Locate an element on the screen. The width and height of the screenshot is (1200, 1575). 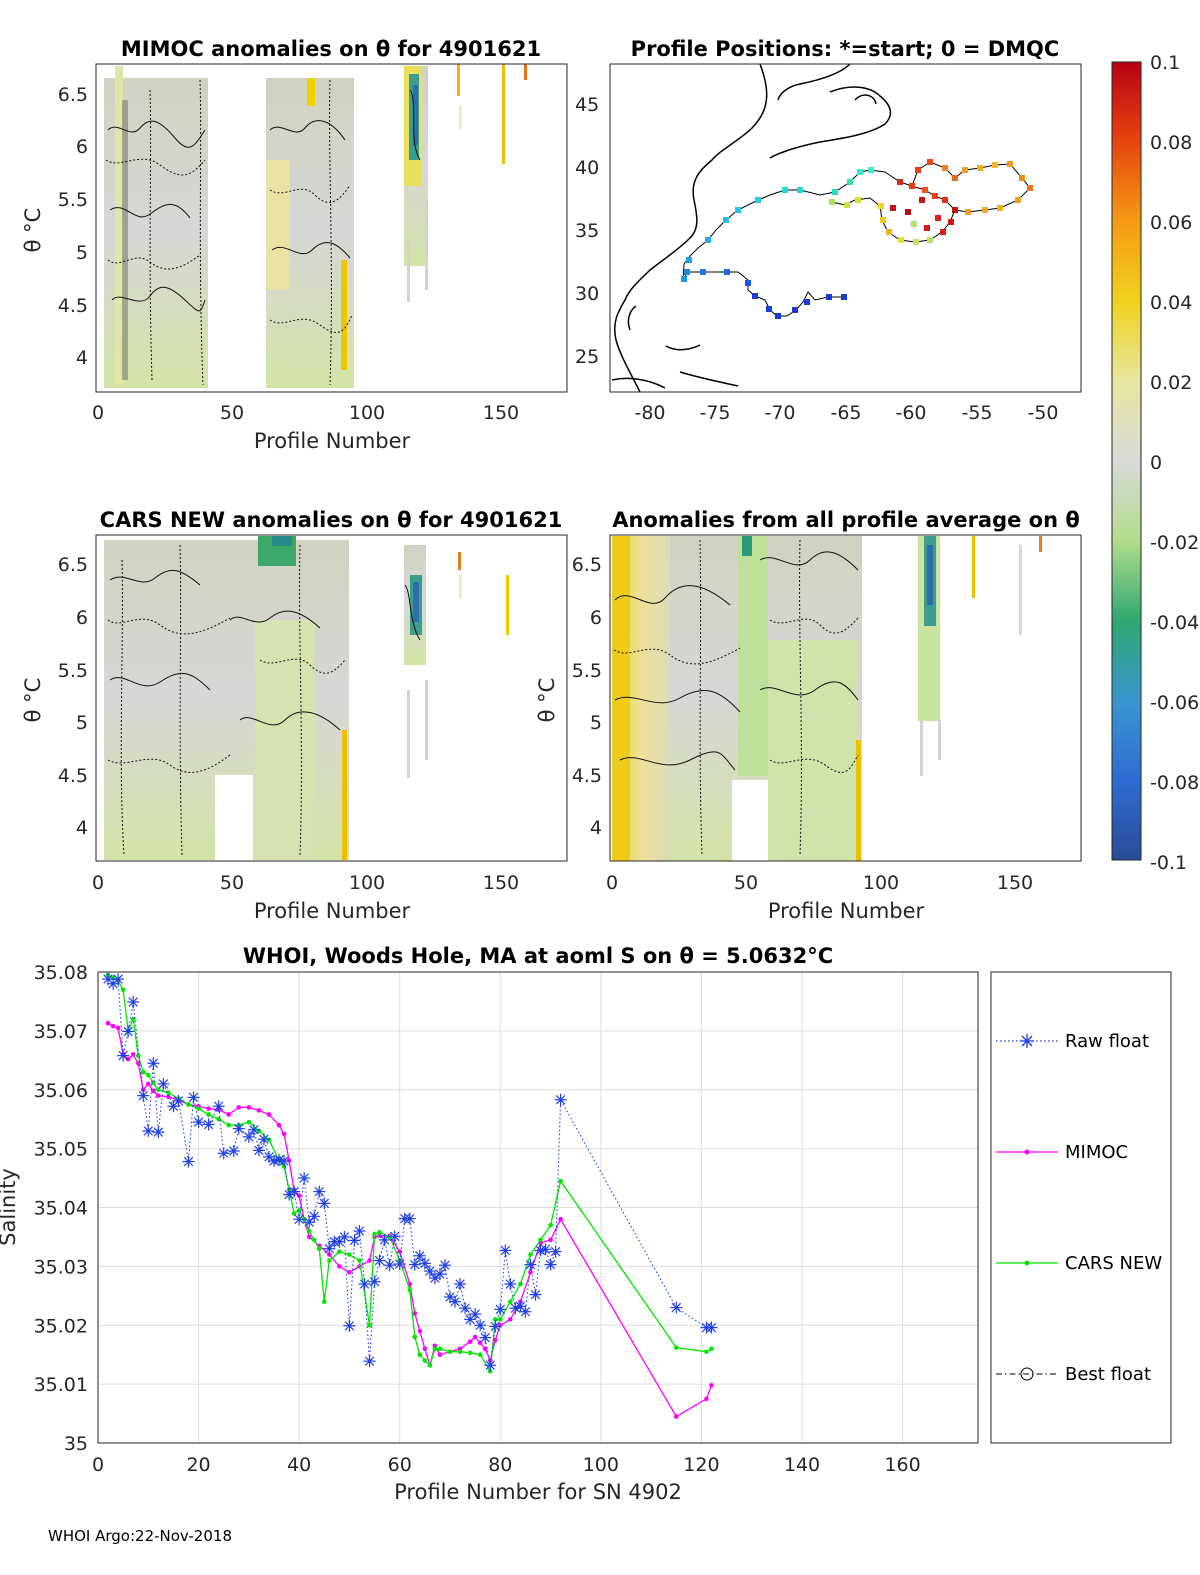
cars-ylabel: θ °C is located at coordinates (33, 700).